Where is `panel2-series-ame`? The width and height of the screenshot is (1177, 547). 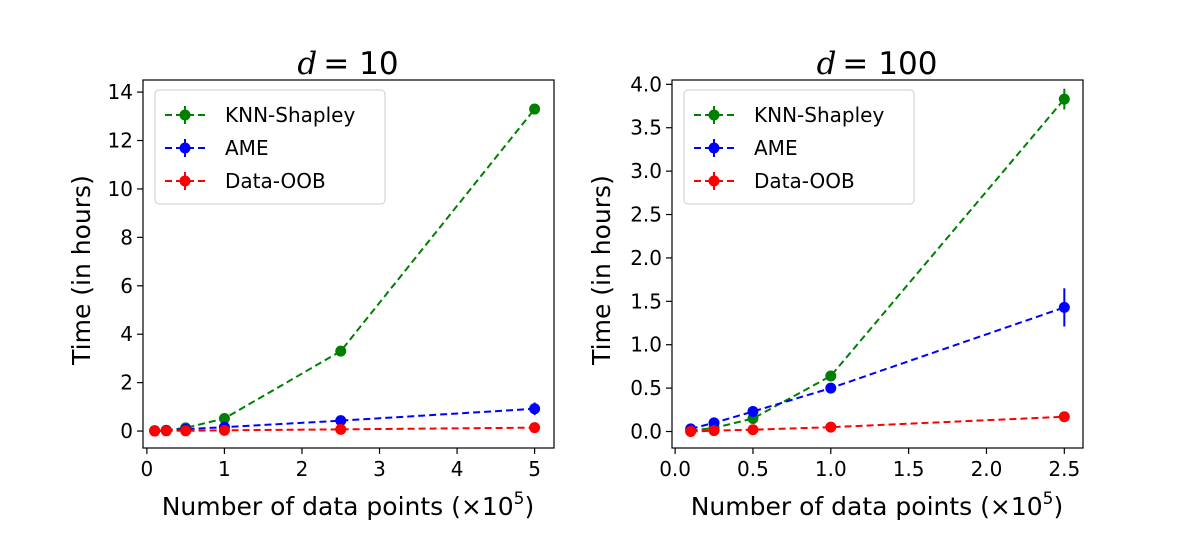
panel2-series-ame is located at coordinates (877, 361).